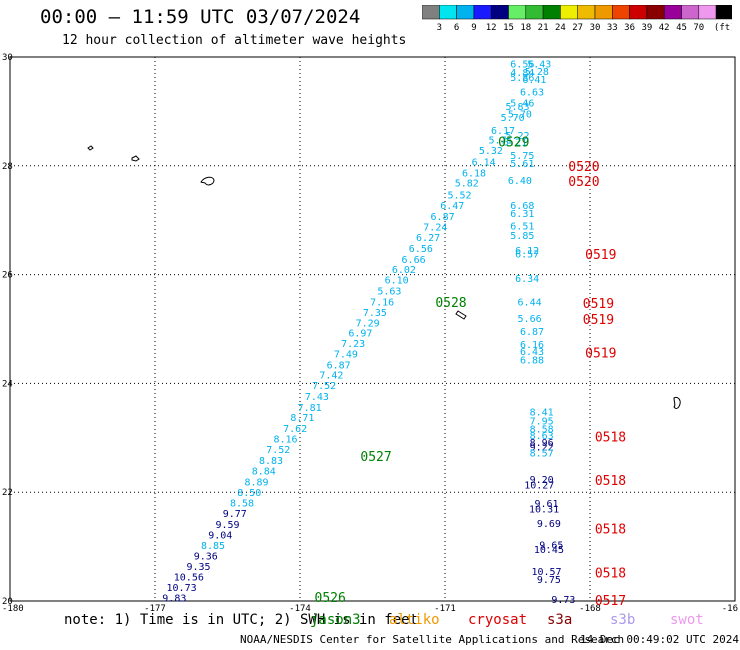 This screenshot has width=740, height=650. What do you see at coordinates (517, 136) in the screenshot?
I see `wave-height-value: 5.22` at bounding box center [517, 136].